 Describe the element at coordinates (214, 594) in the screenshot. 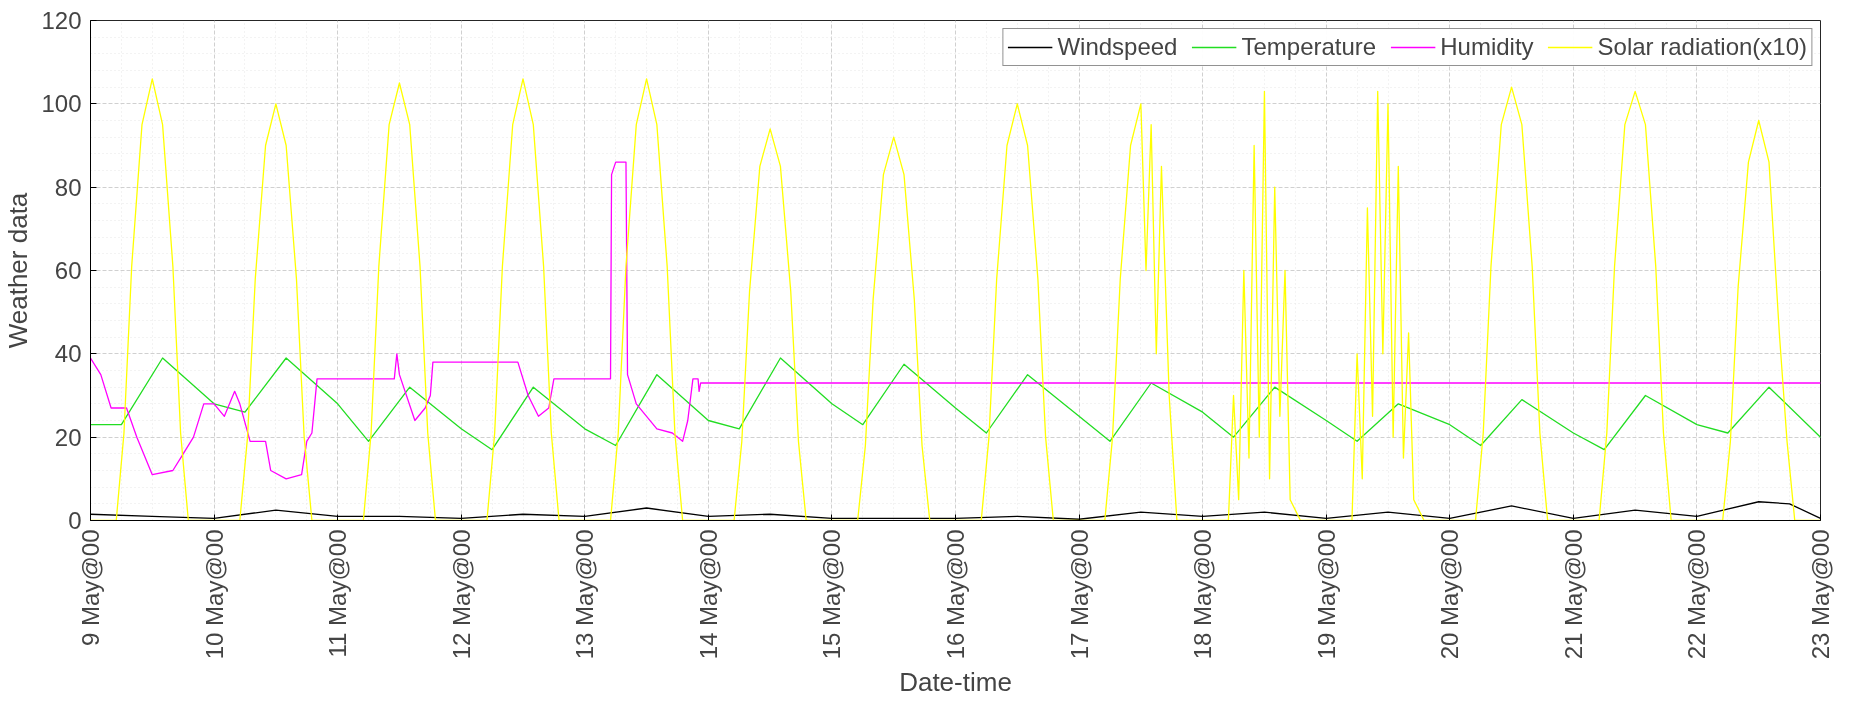

I see `x-tick-label: 10 May@00` at that location.